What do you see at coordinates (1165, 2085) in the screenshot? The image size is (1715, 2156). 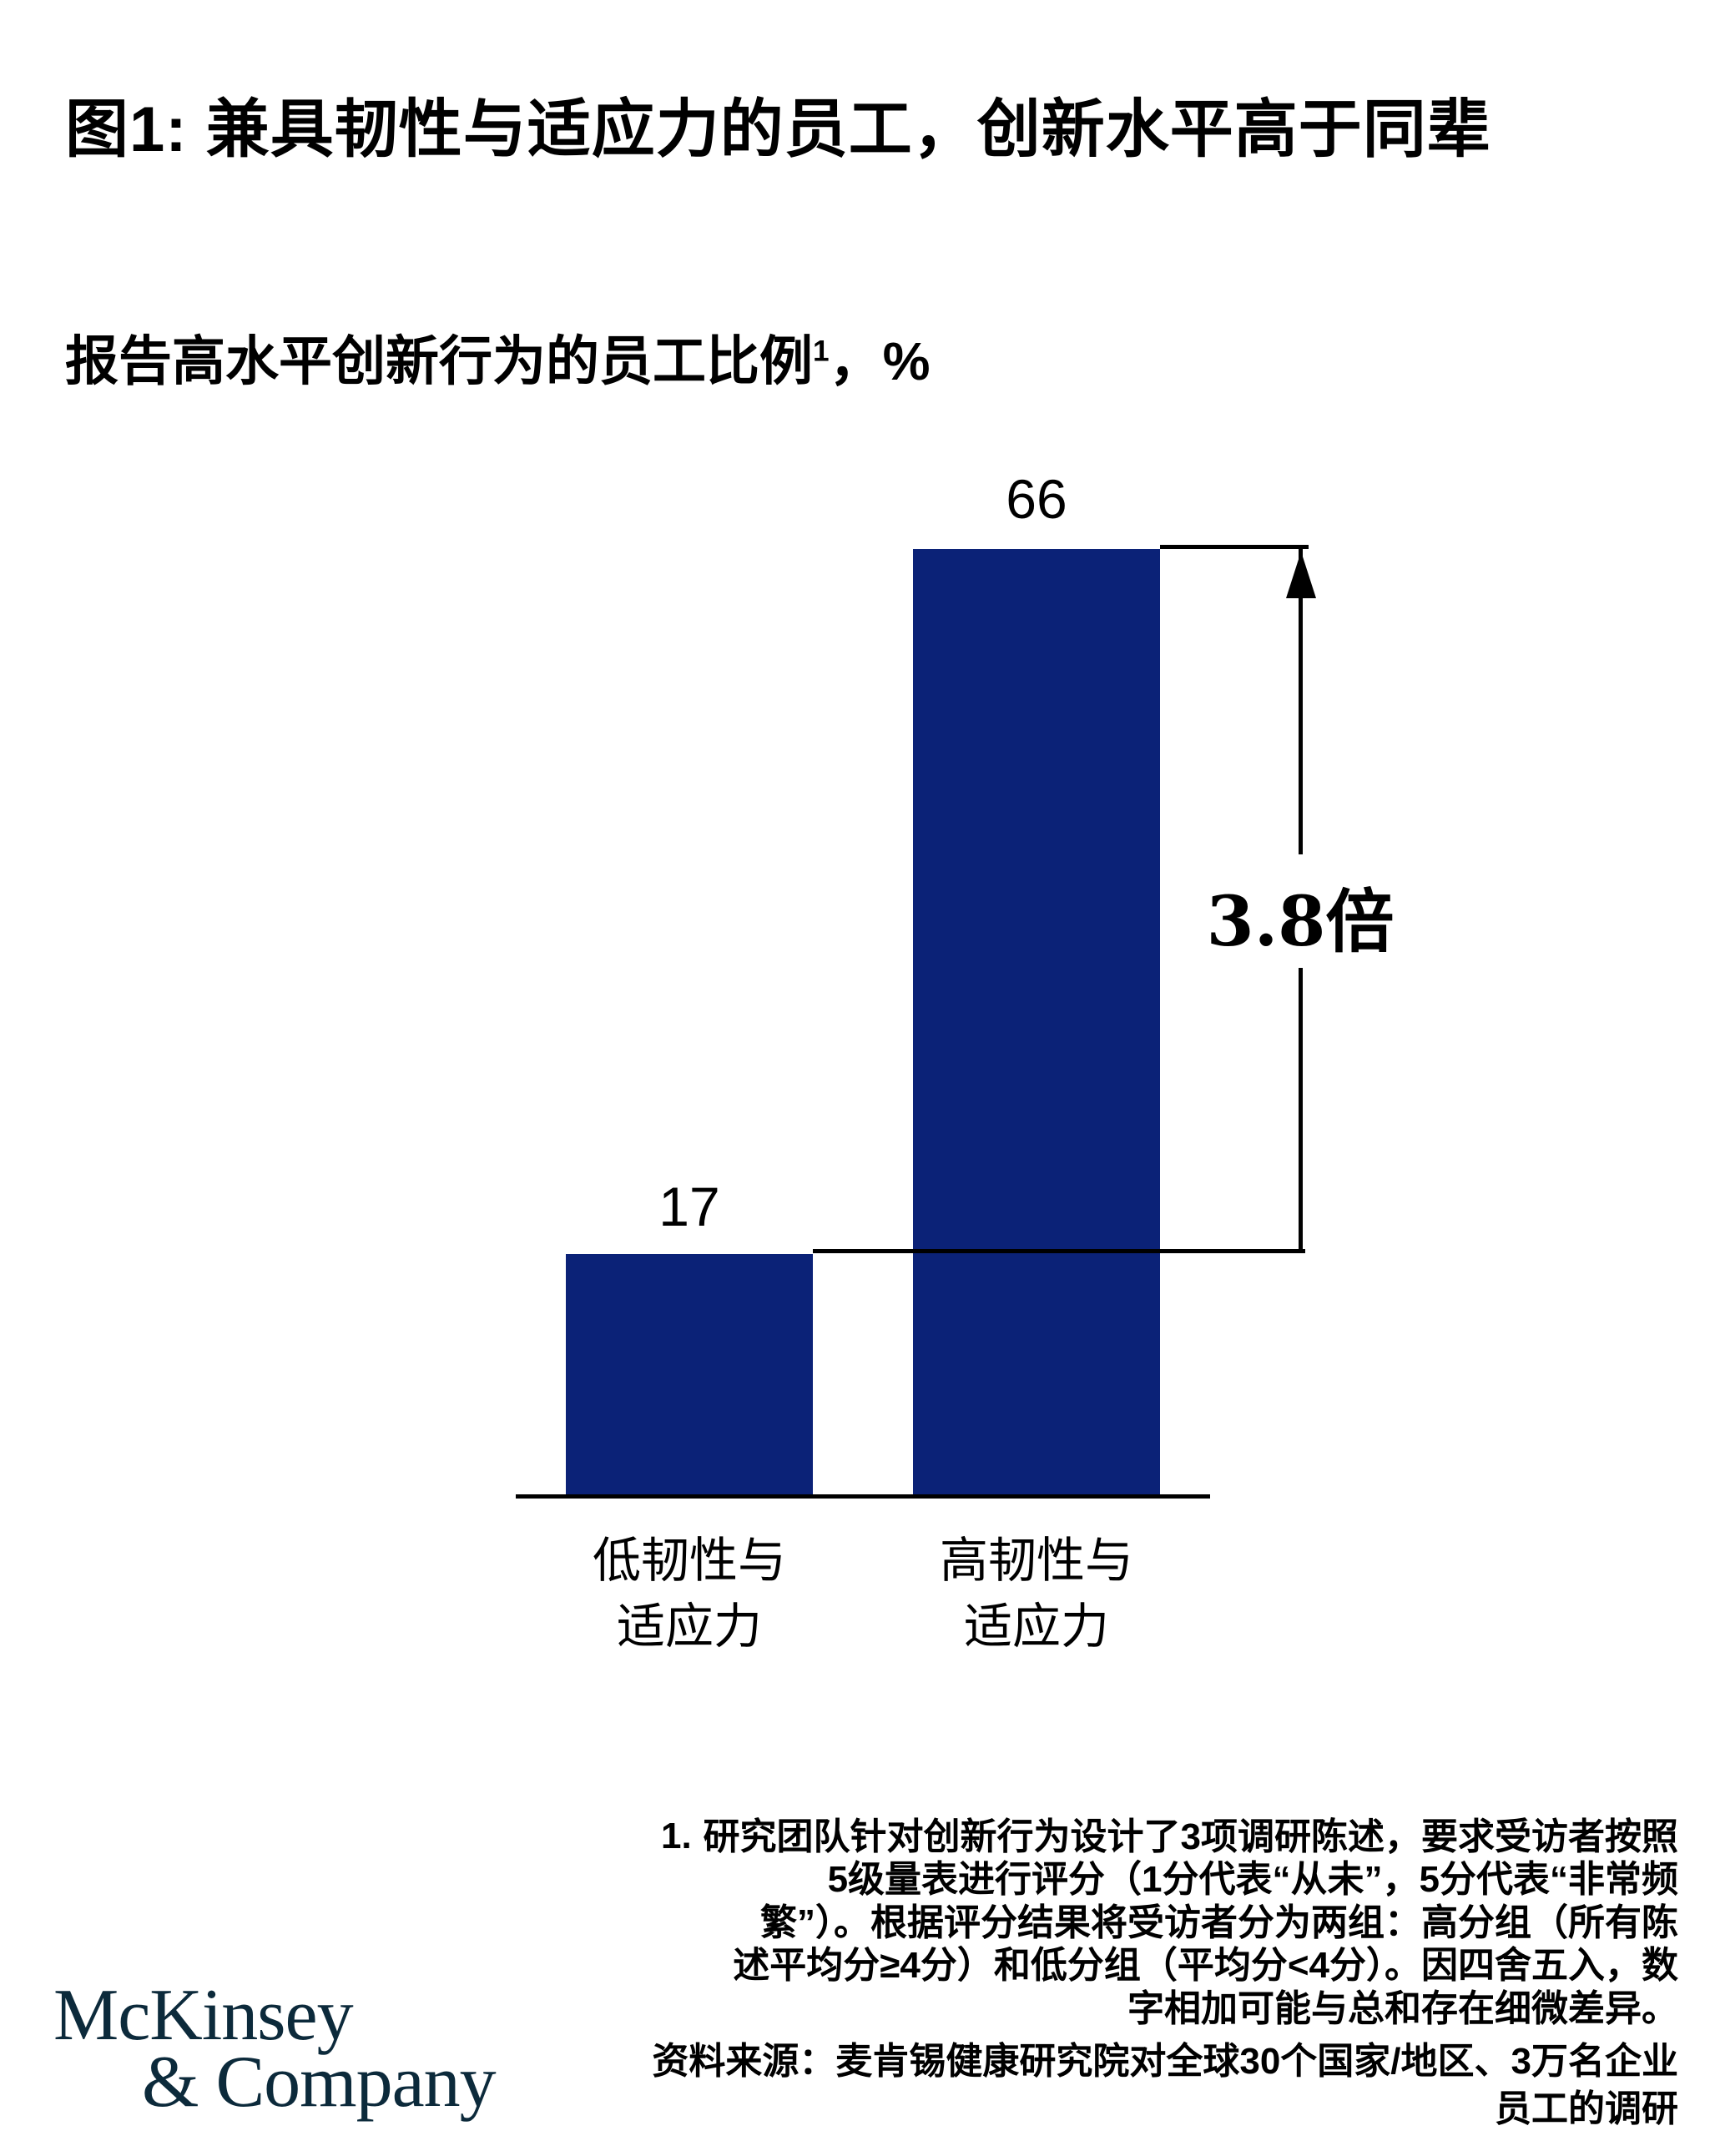 I see `source-attribution: 资料来源：麦肯锡健康研究院对全球30个国家/地区、3万名企业 员工的调研` at bounding box center [1165, 2085].